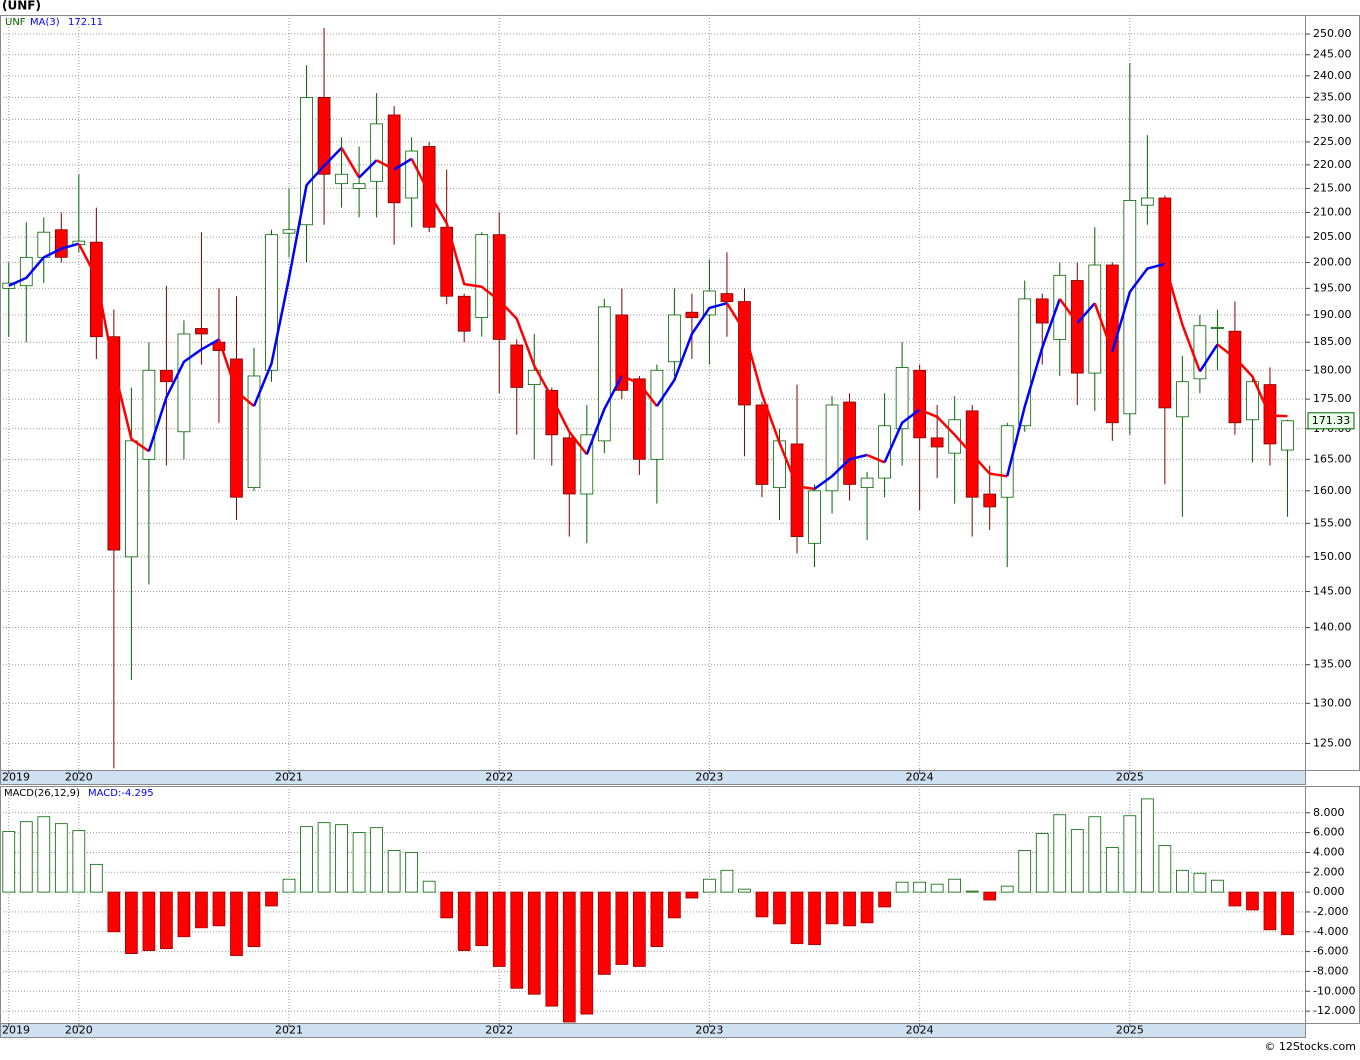 The height and width of the screenshot is (1060, 1360). I want to click on y-tick-label: 165.00, so click(1332, 458).